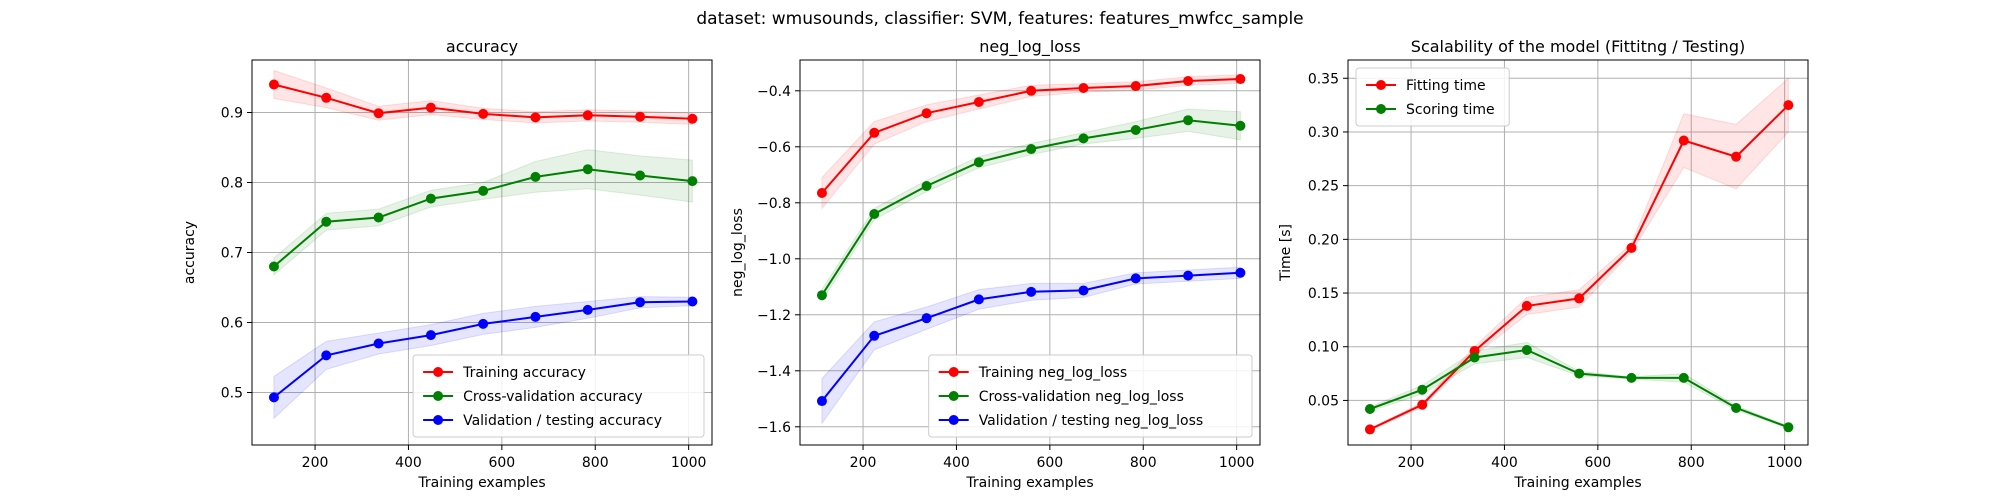  What do you see at coordinates (408, 463) in the screenshot?
I see `x-tick-label: 400` at bounding box center [408, 463].